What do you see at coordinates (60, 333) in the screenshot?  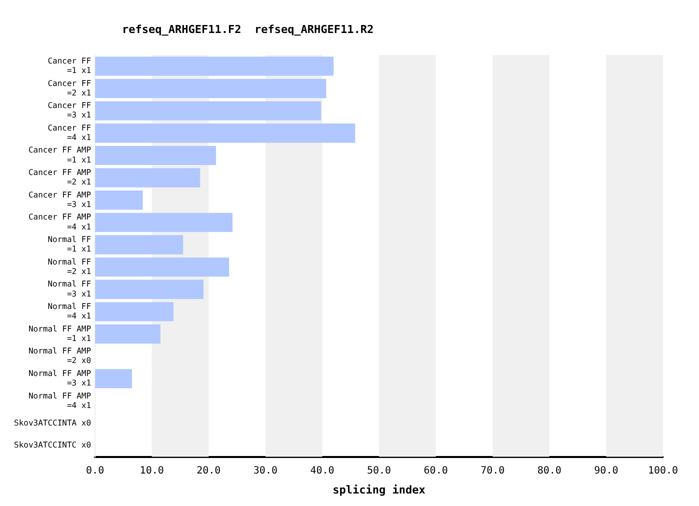 I see `y-tick-label: Normal FF AMP =1 x1` at bounding box center [60, 333].